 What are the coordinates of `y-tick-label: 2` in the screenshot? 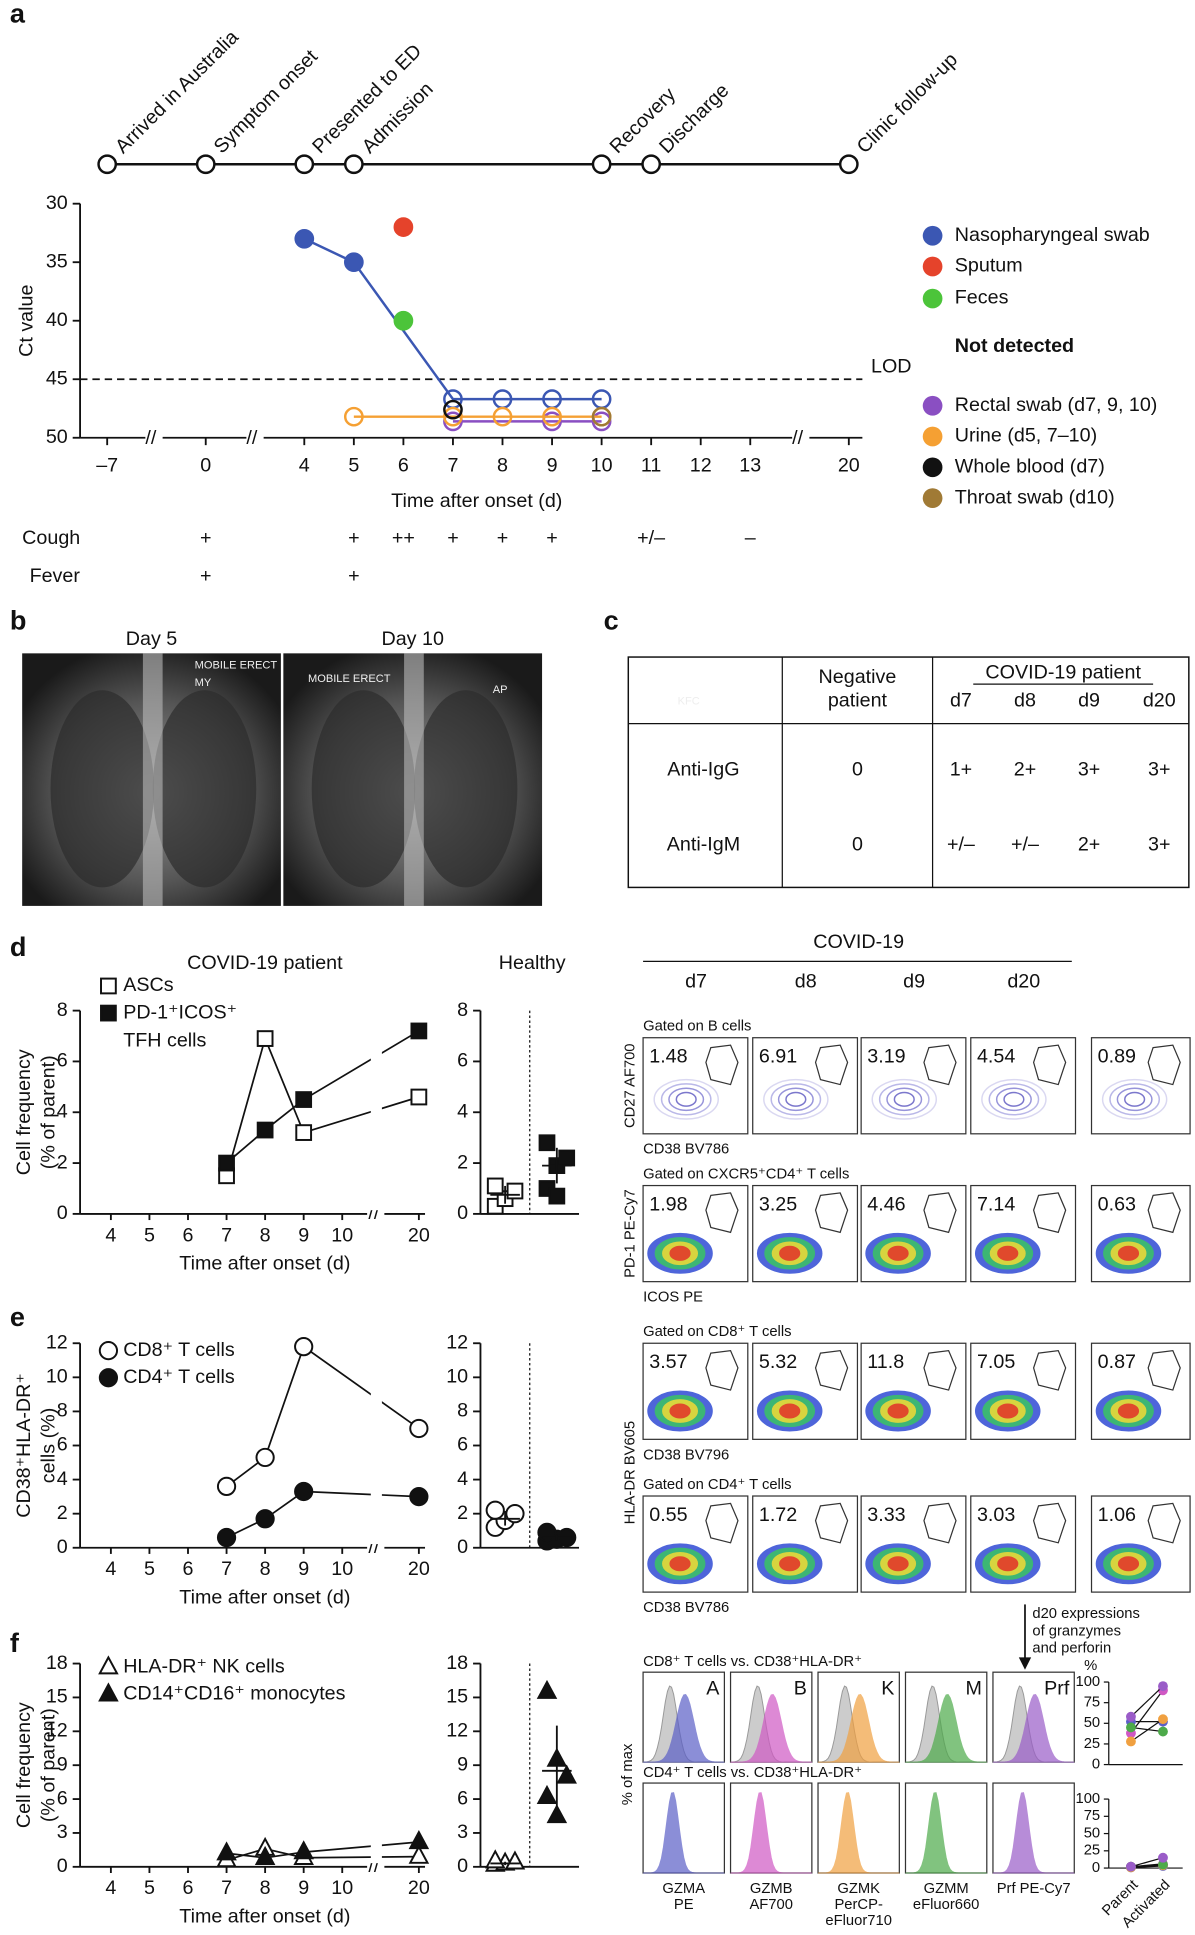 It's located at (62, 1513).